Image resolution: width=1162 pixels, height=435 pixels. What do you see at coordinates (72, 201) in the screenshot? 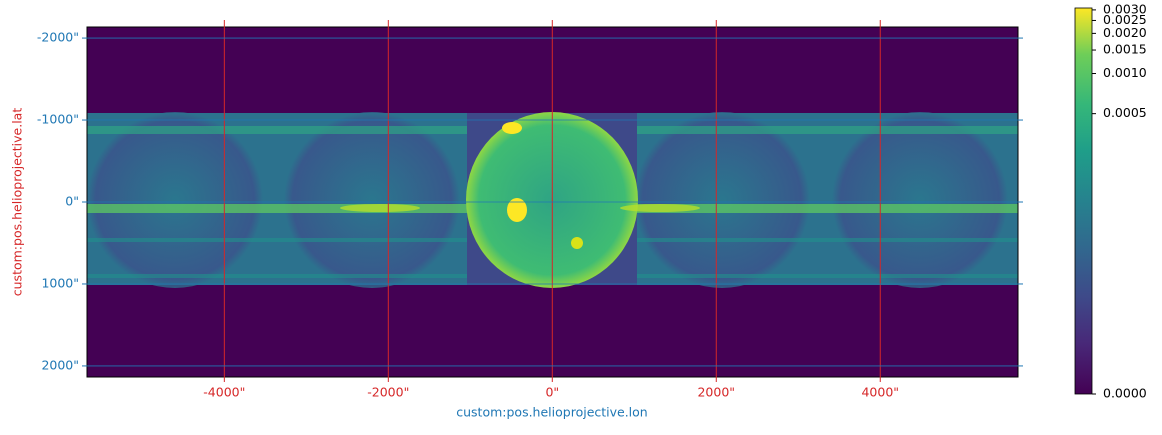
I see `y-tick-label: 0"` at bounding box center [72, 201].